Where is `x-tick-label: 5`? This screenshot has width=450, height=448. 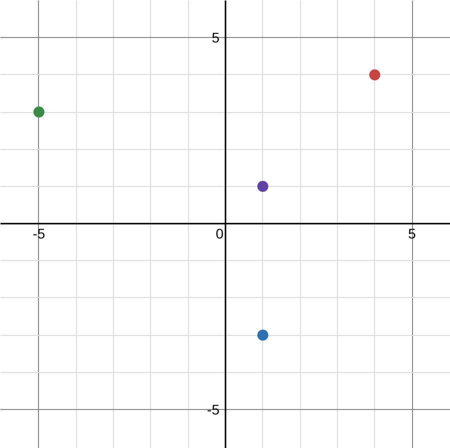
x-tick-label: 5 is located at coordinates (412, 234).